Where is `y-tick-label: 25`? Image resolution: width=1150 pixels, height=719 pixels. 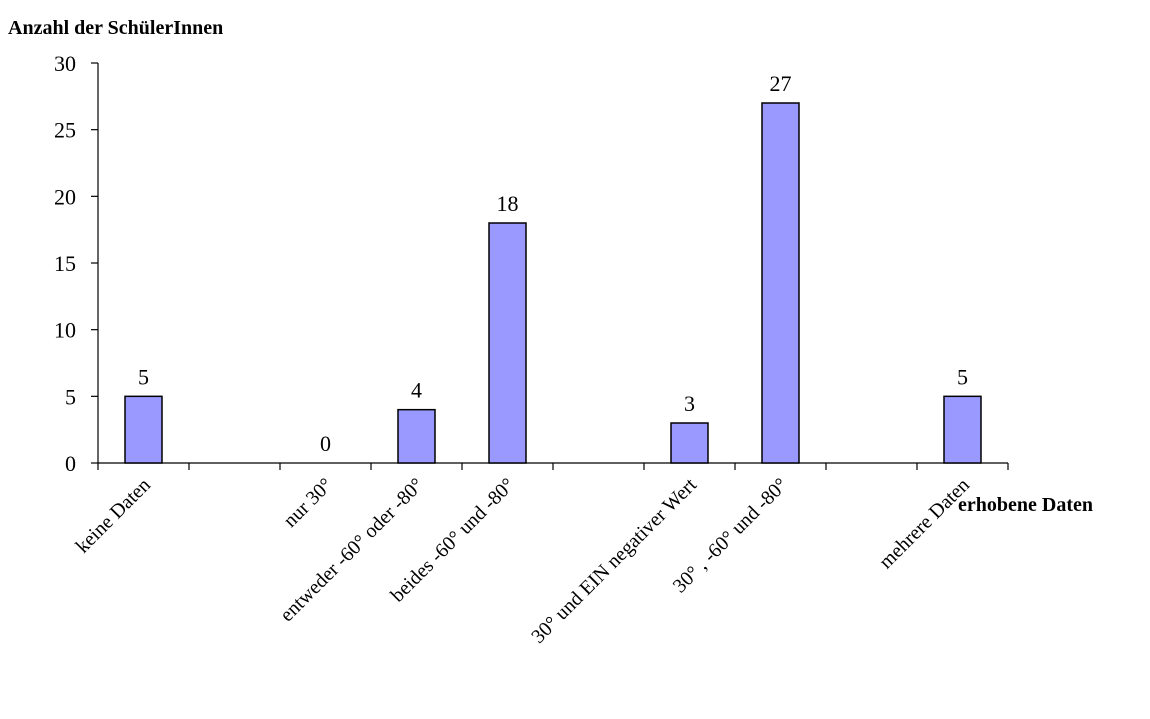 y-tick-label: 25 is located at coordinates (65, 130).